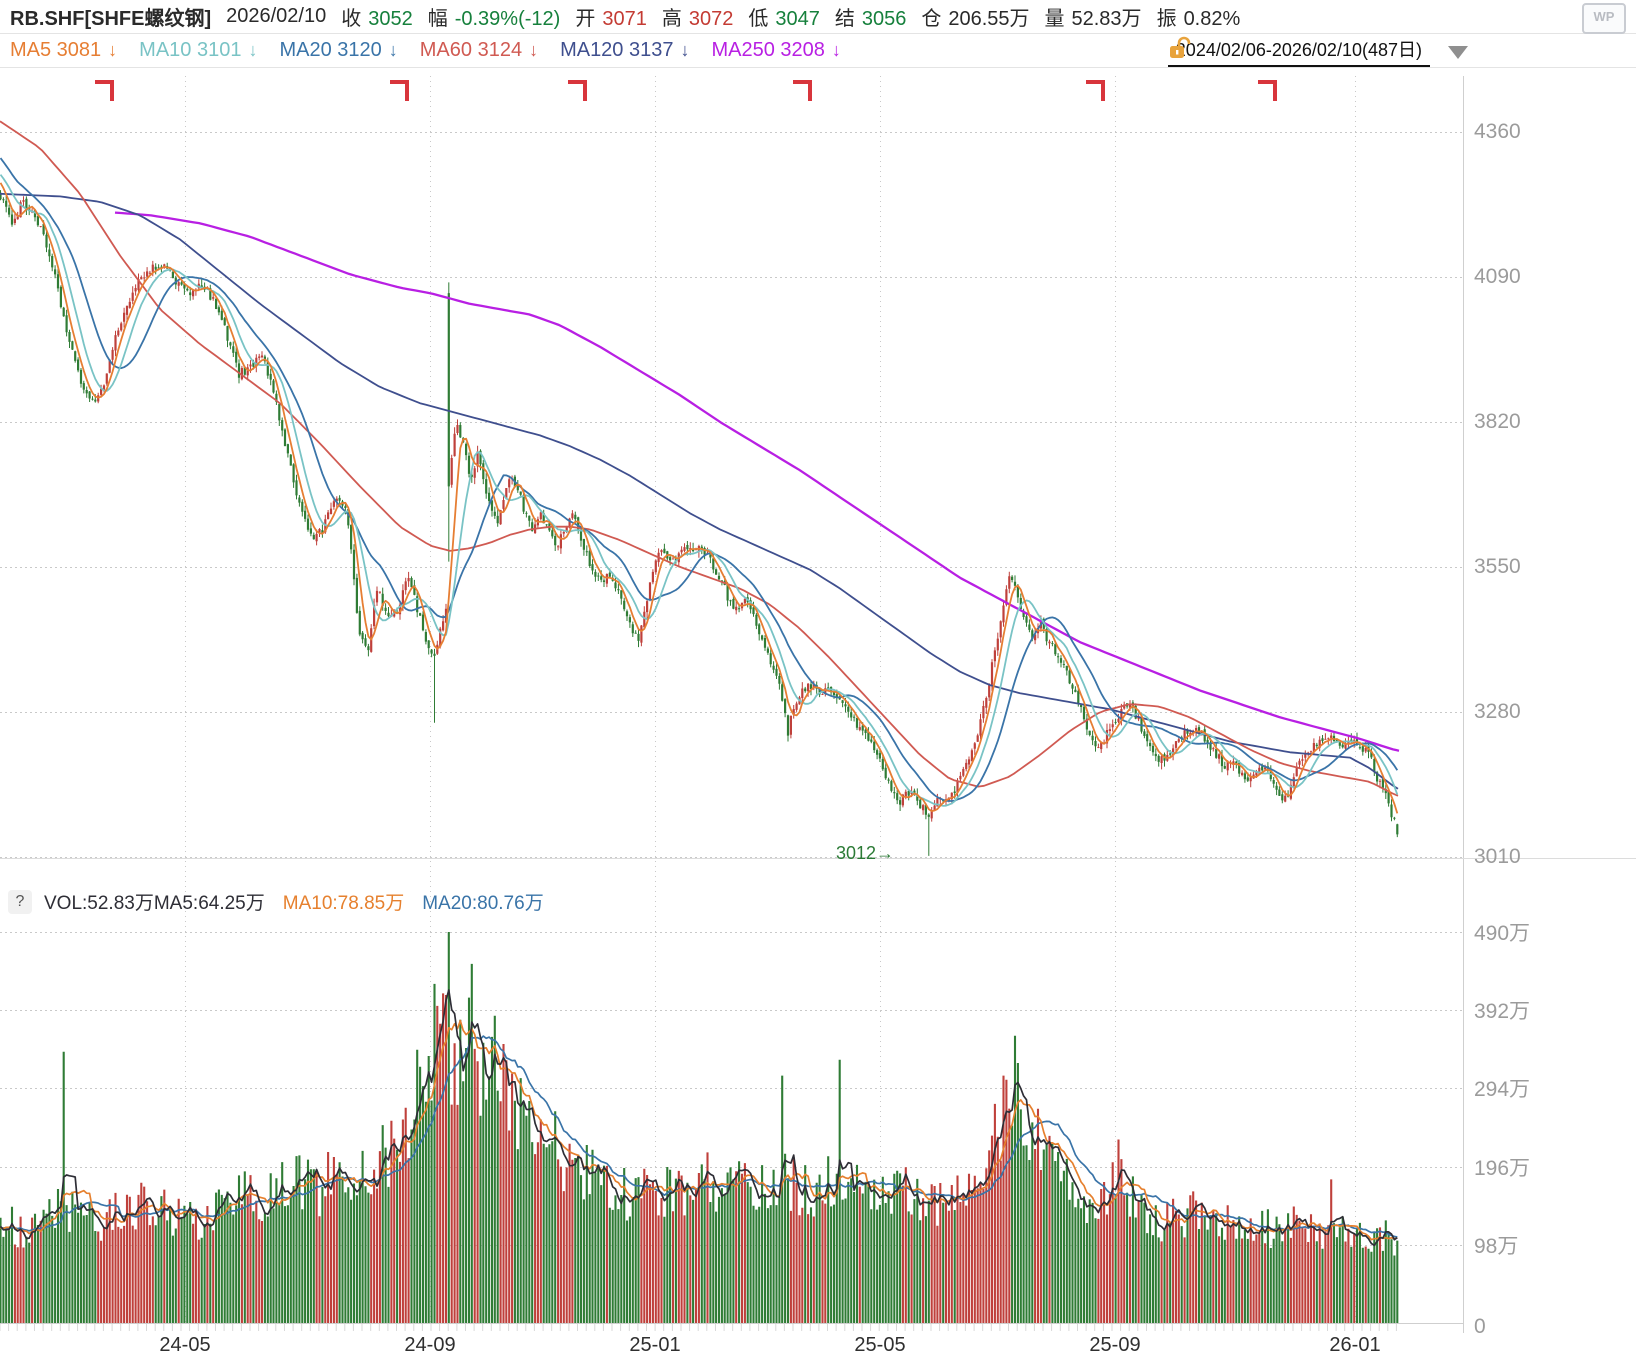 This screenshot has width=1636, height=1370. Describe the element at coordinates (390, 19) in the screenshot. I see `close-value: 3052` at that location.